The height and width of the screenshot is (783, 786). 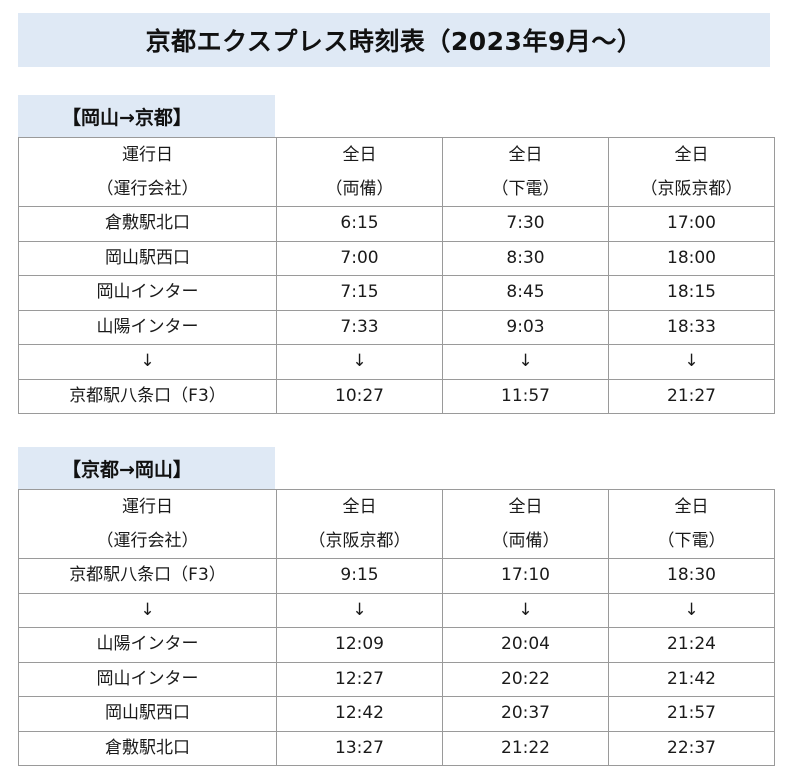 I want to click on table-row: 京都駅八条口（F3） 9:15 17:10 18:30, so click(x=396, y=576).